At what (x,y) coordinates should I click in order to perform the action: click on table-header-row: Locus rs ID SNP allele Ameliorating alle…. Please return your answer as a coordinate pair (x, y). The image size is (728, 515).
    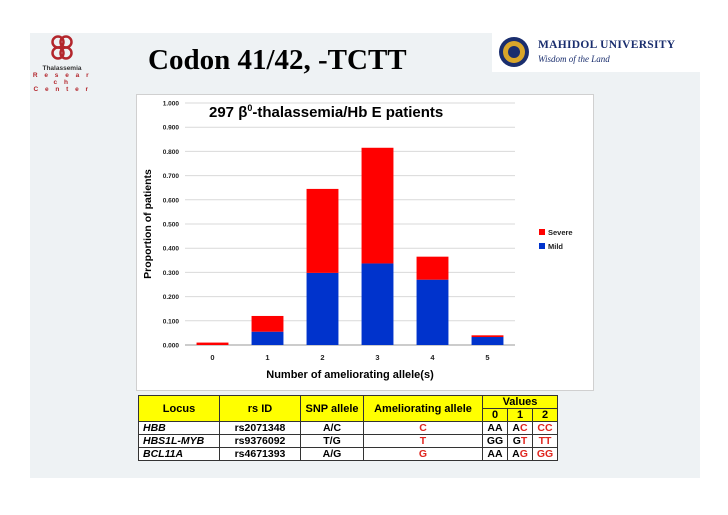
    Looking at the image, I should click on (348, 408).